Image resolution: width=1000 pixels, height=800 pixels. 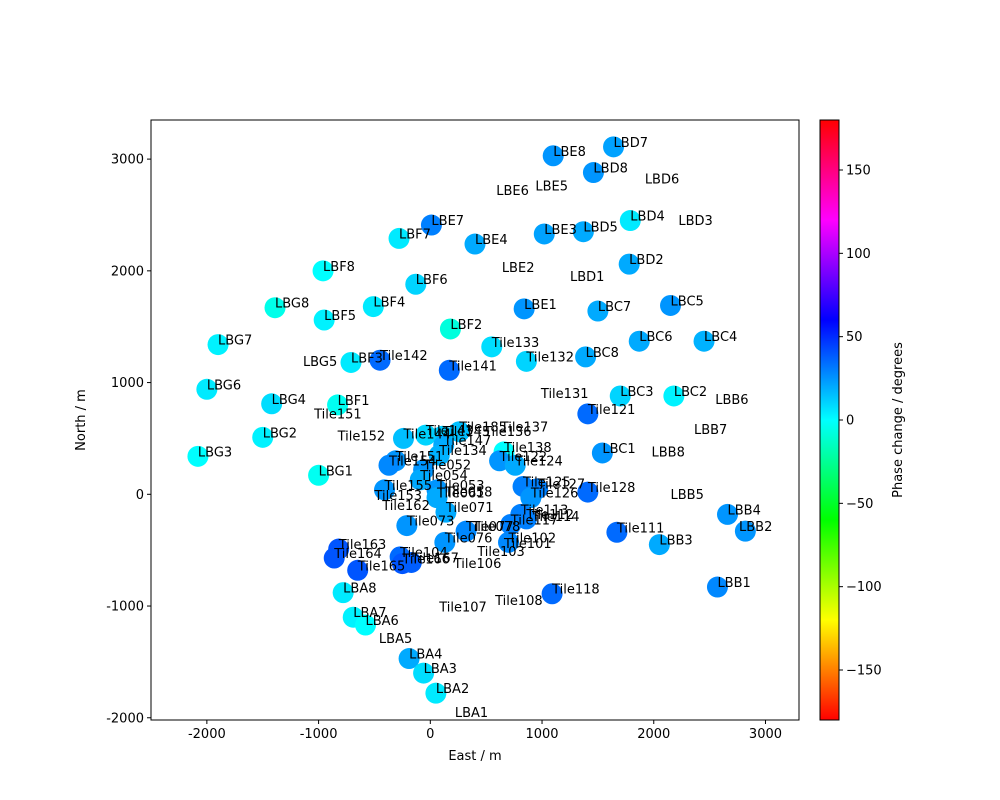 What do you see at coordinates (466, 325) in the screenshot?
I see `point-label: LBF2` at bounding box center [466, 325].